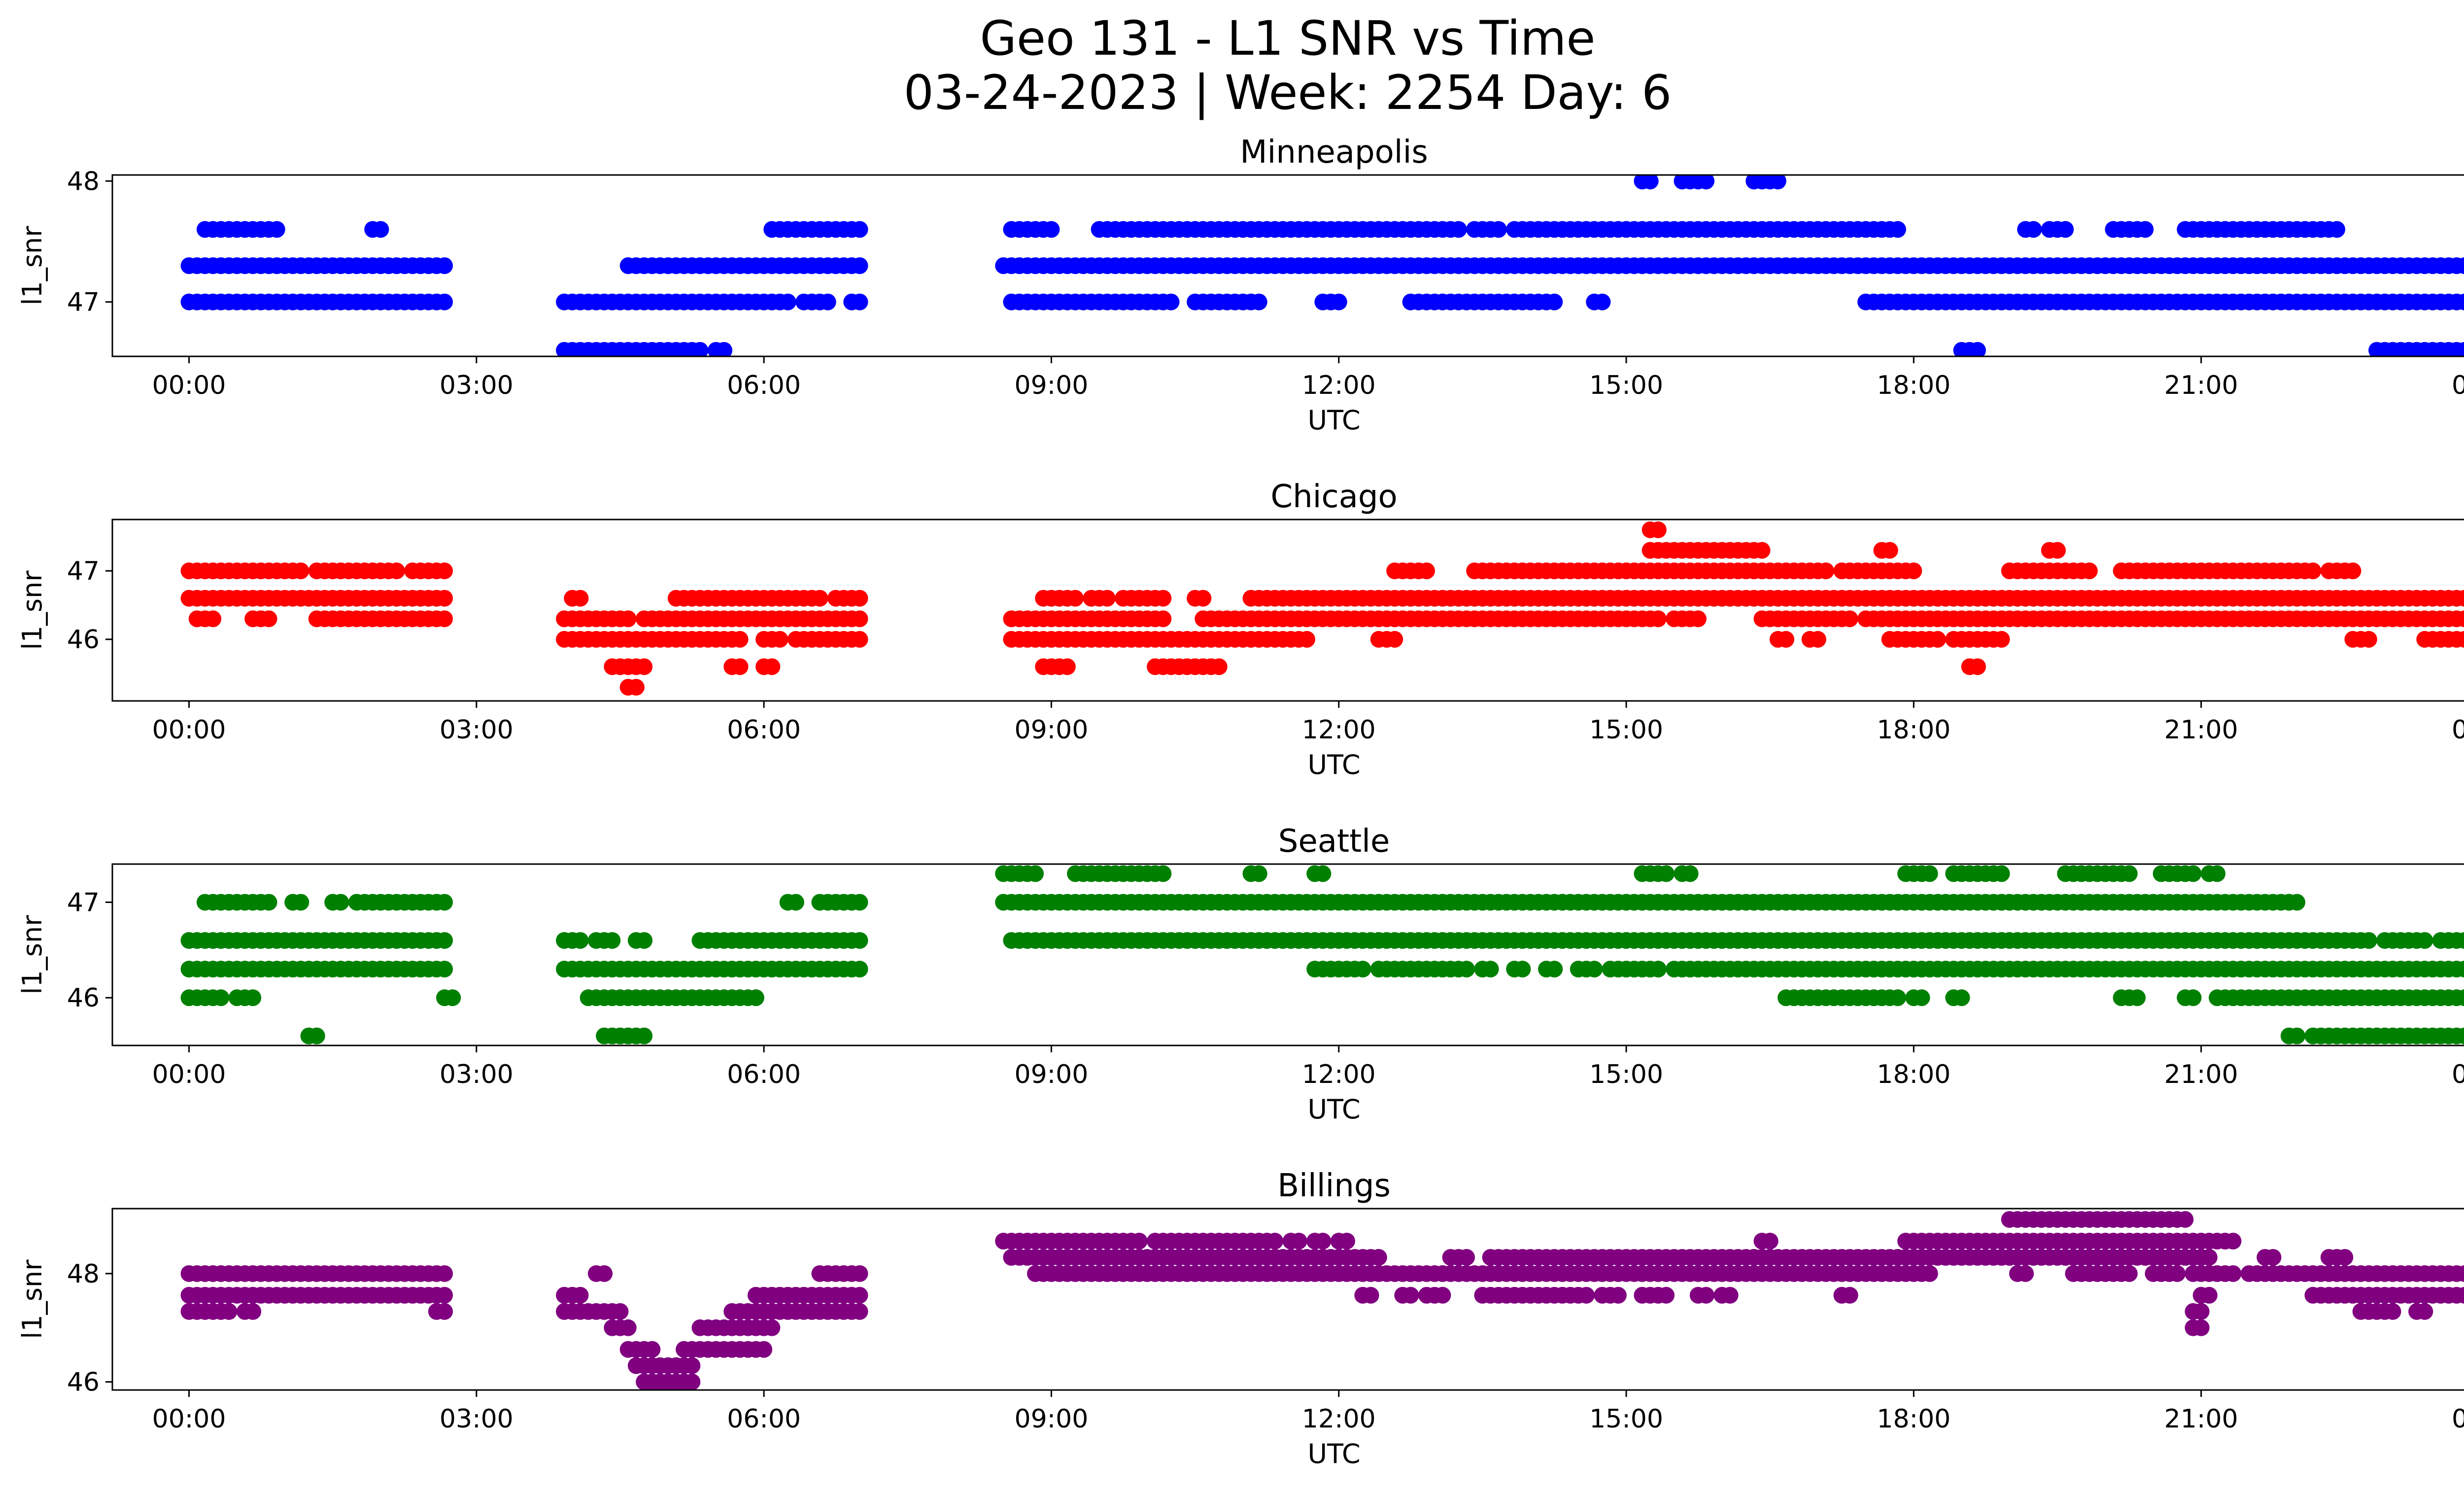 Image resolution: width=2464 pixels, height=1495 pixels. I want to click on y-tick-label: 48, so click(83, 1274).